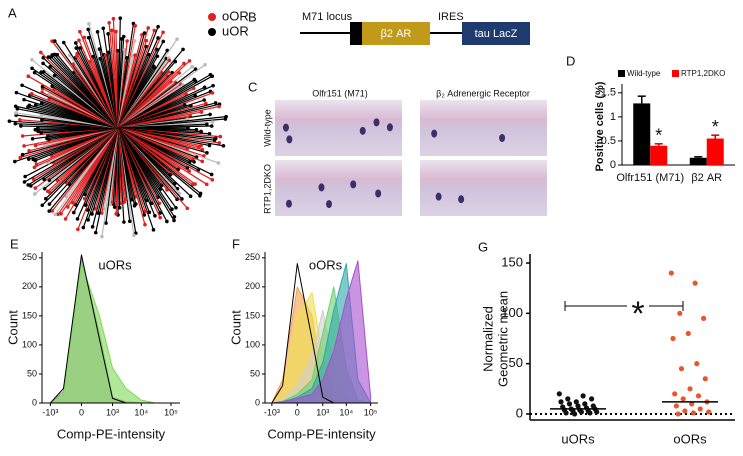 This screenshot has height=456, width=743. I want to click on panel-label: B, so click(252, 16).